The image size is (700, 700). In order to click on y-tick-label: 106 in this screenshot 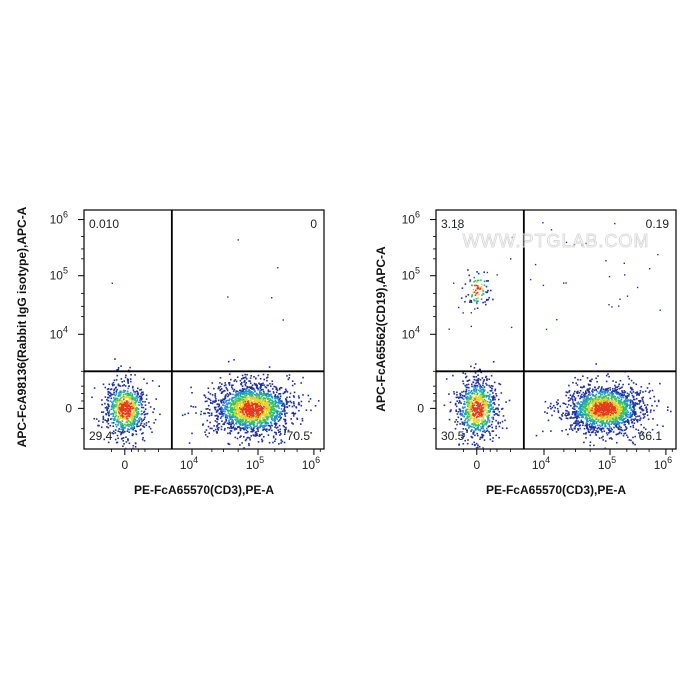, I will do `click(59, 218)`.